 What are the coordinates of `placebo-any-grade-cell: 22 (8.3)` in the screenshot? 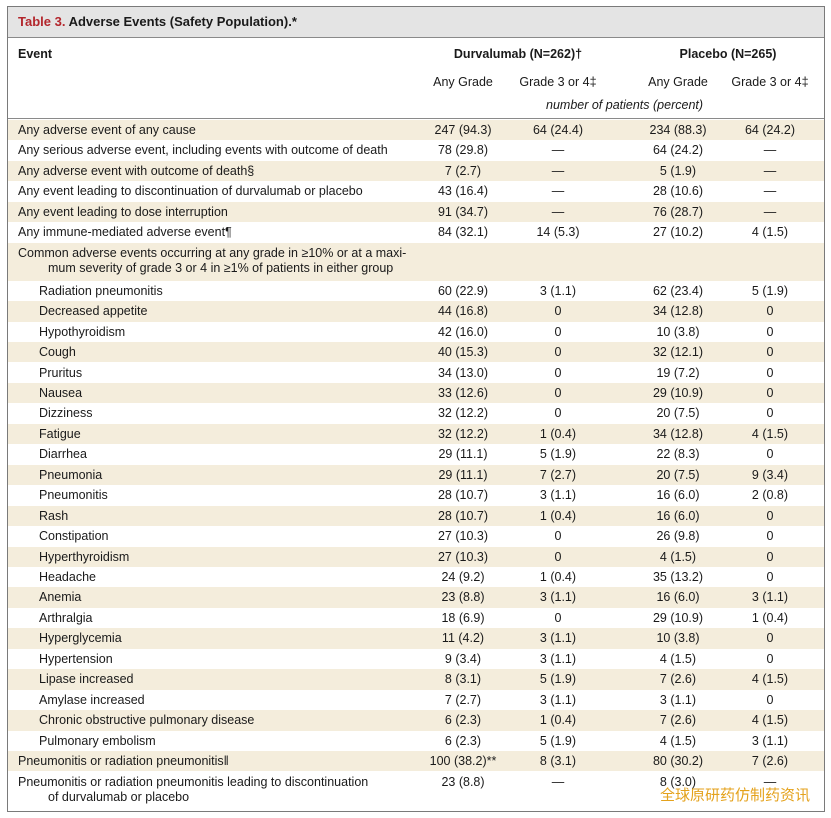 It's located at (678, 454).